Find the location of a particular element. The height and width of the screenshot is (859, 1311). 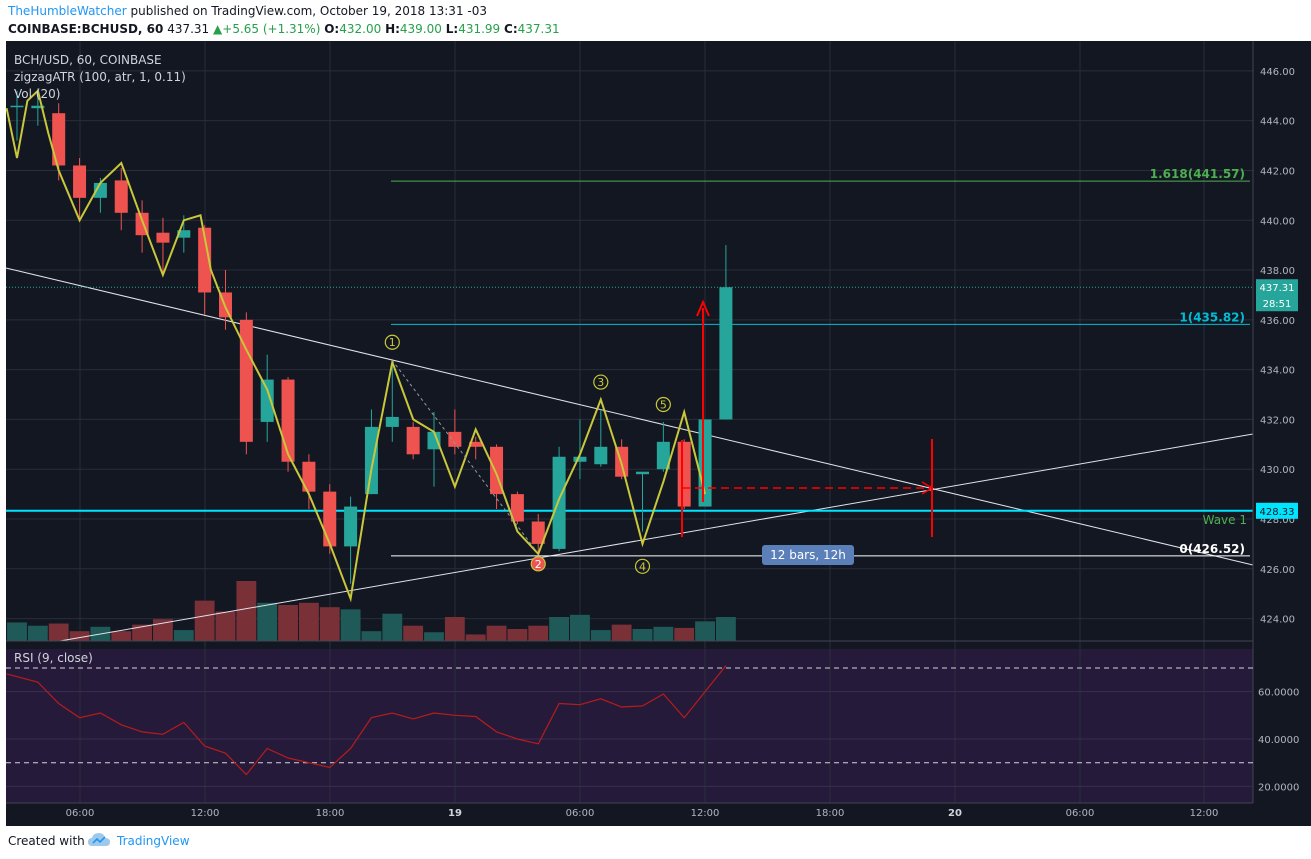

price-tick-label: 442.00 is located at coordinates (1277, 171).